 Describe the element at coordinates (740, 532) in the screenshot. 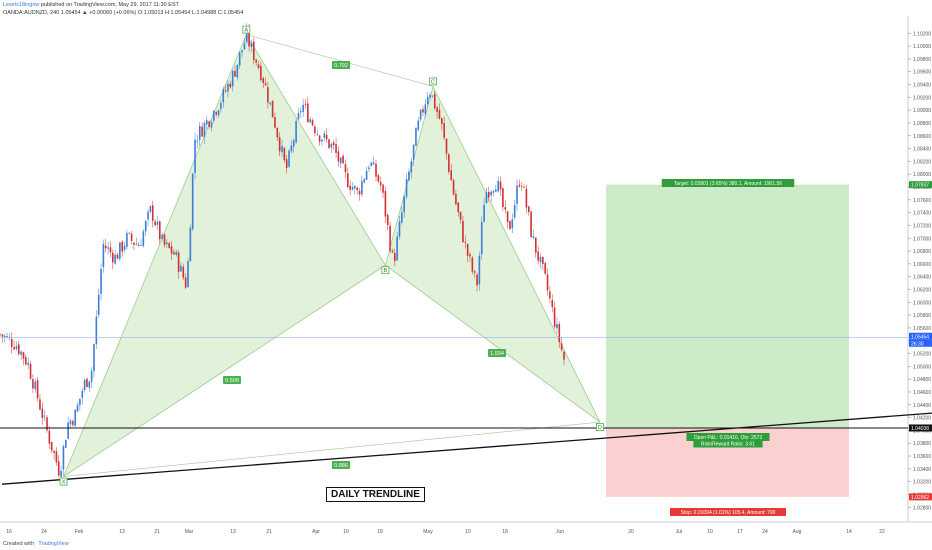

I see `x-tick-label: 17` at that location.